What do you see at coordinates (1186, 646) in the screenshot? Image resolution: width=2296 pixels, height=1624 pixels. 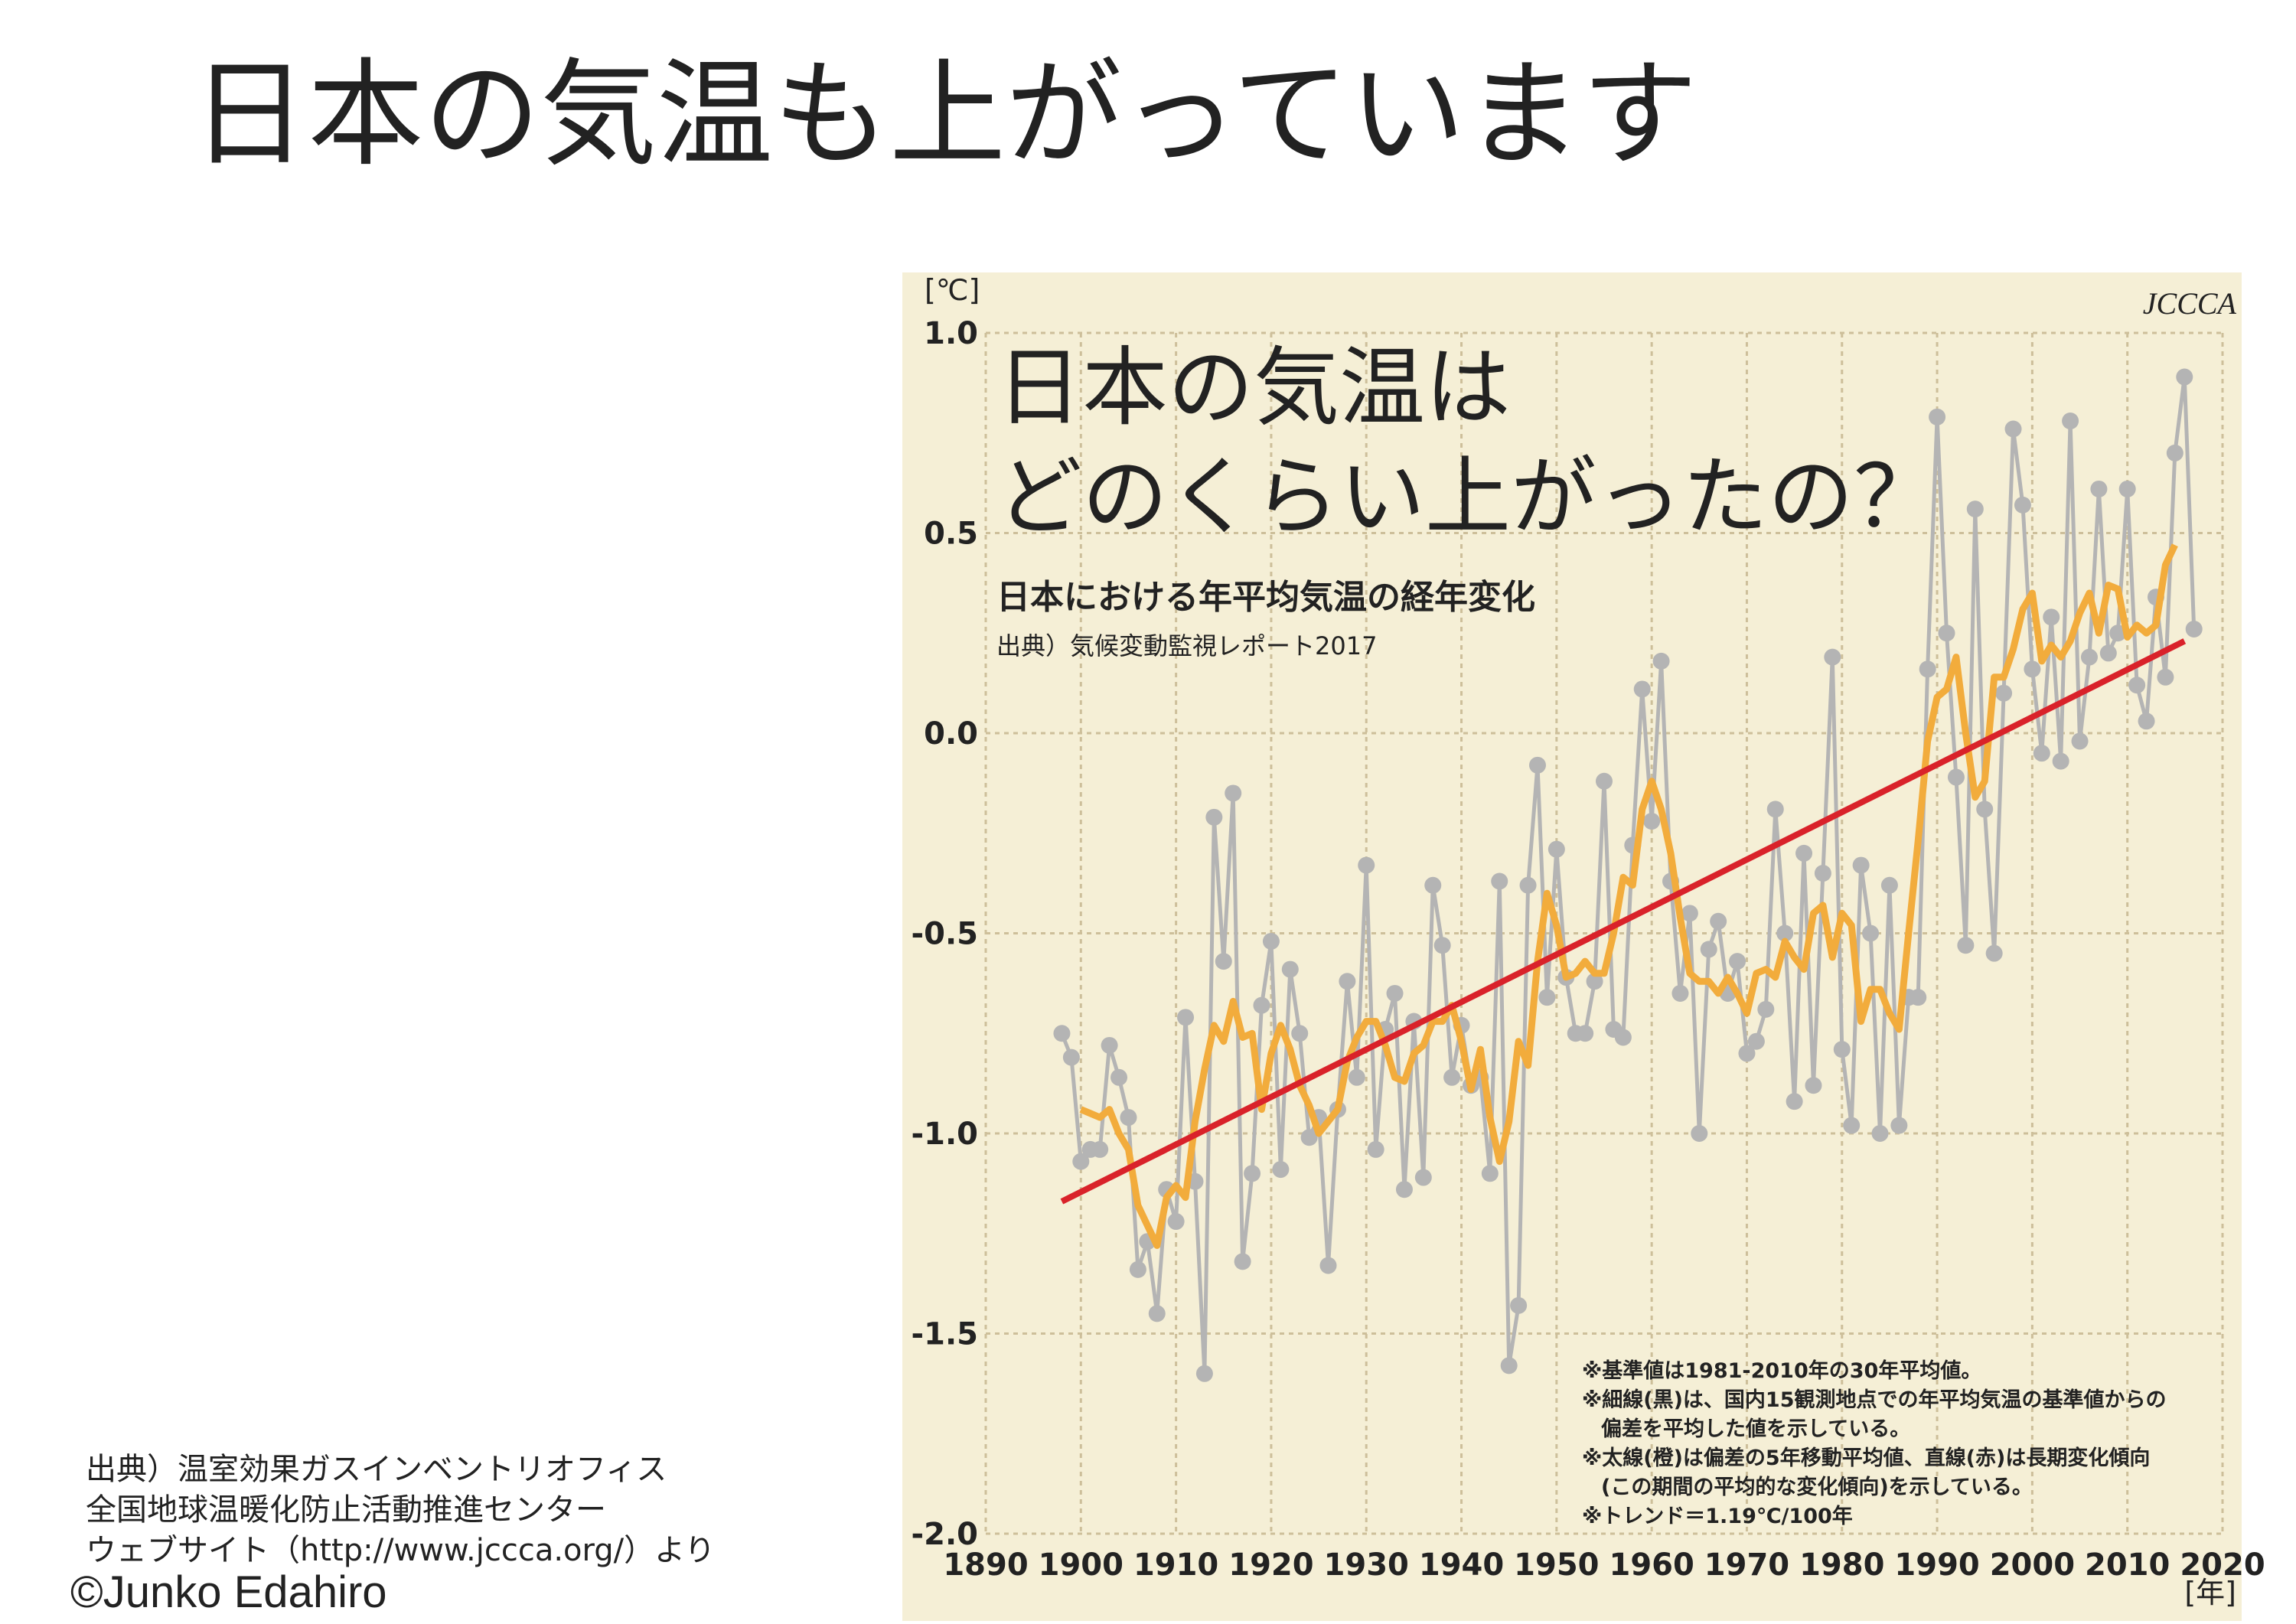 I see `chart-source: 出典）気候変動監視レポート2017` at bounding box center [1186, 646].